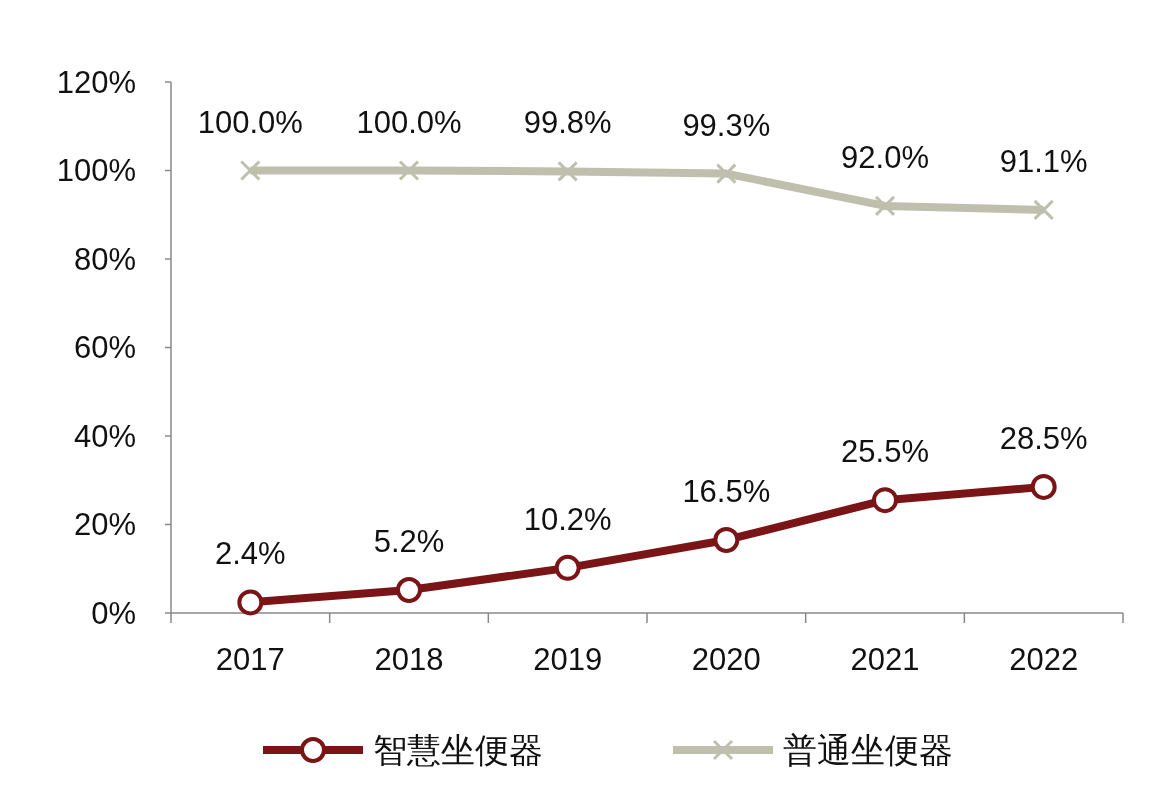 The image size is (1158, 802). I want to click on data-label: 99.8%, so click(567, 123).